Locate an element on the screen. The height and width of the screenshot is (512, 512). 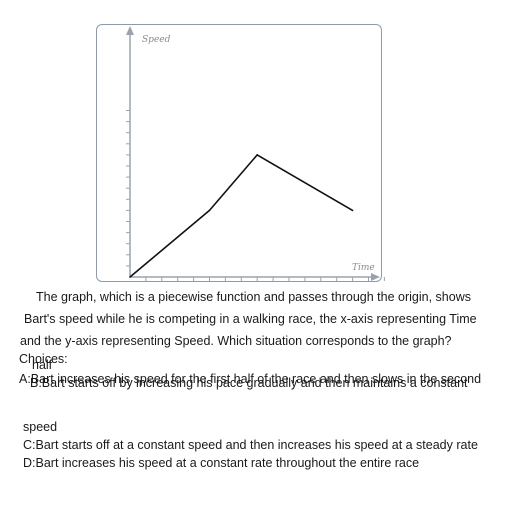
choice-a-continuation: half is located at coordinates (42, 365).